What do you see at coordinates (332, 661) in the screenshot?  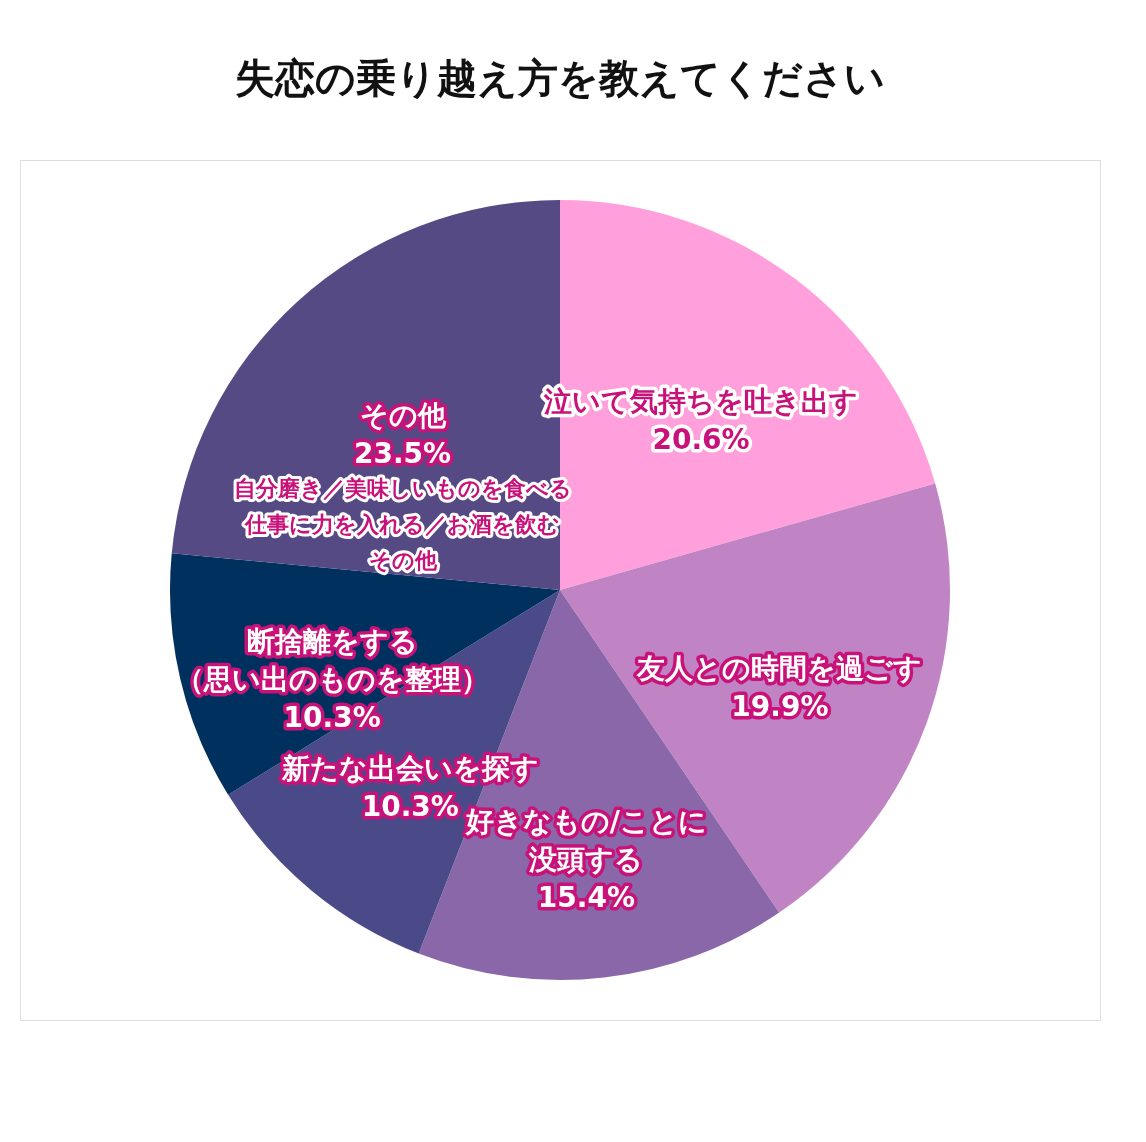 I see `slice-label: 断捨離をする（思い出のものを整理）` at bounding box center [332, 661].